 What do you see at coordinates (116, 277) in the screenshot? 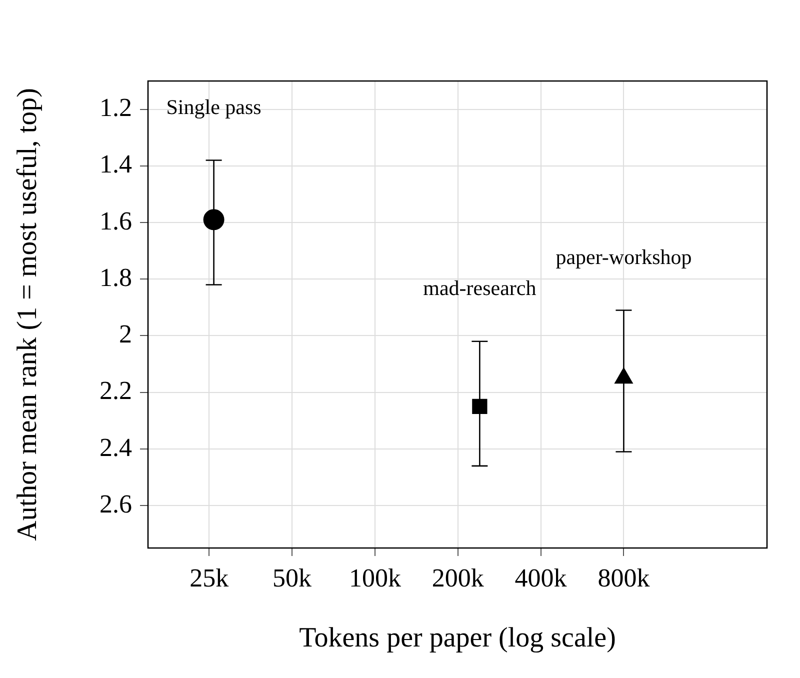
I see `y-tick-label: 1.8` at bounding box center [116, 277].